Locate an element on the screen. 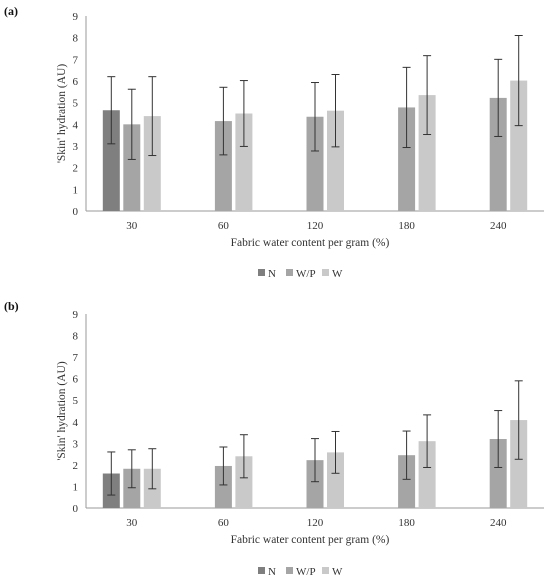  panel-label: (a) is located at coordinates (11, 11).